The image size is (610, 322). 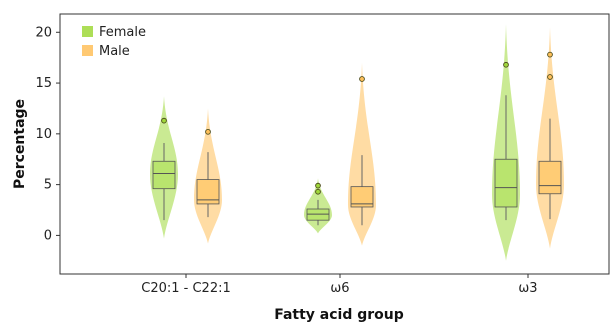 I want to click on y-axis-title: Percentage, so click(x=20, y=144).